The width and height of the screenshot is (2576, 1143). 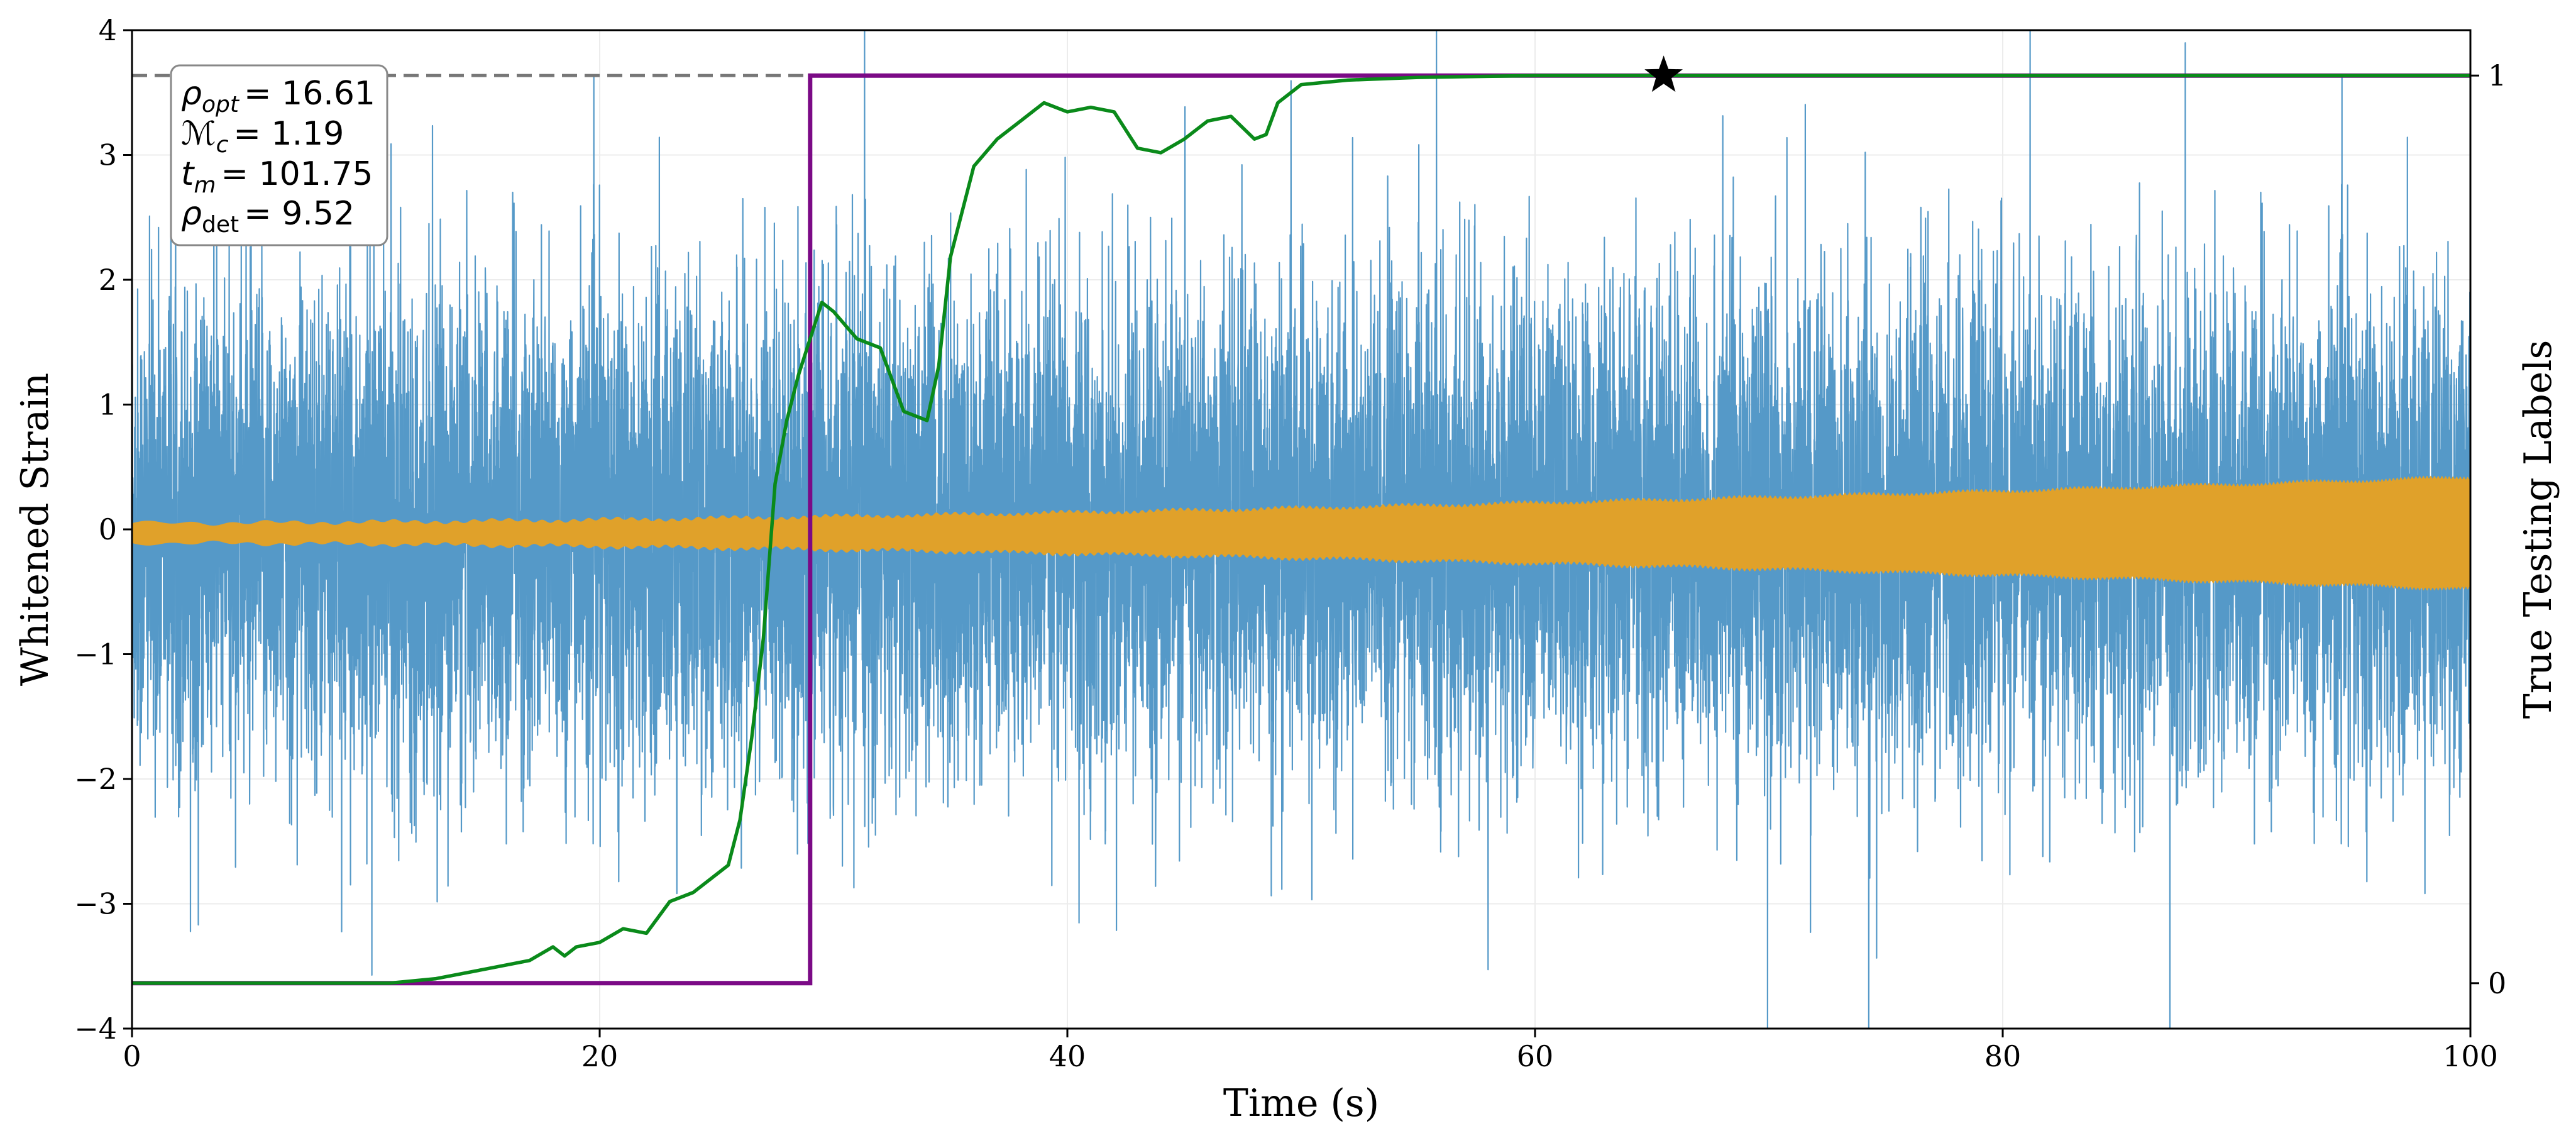 What do you see at coordinates (277, 176) in the screenshot?
I see `annotation-line: tm = 101.75` at bounding box center [277, 176].